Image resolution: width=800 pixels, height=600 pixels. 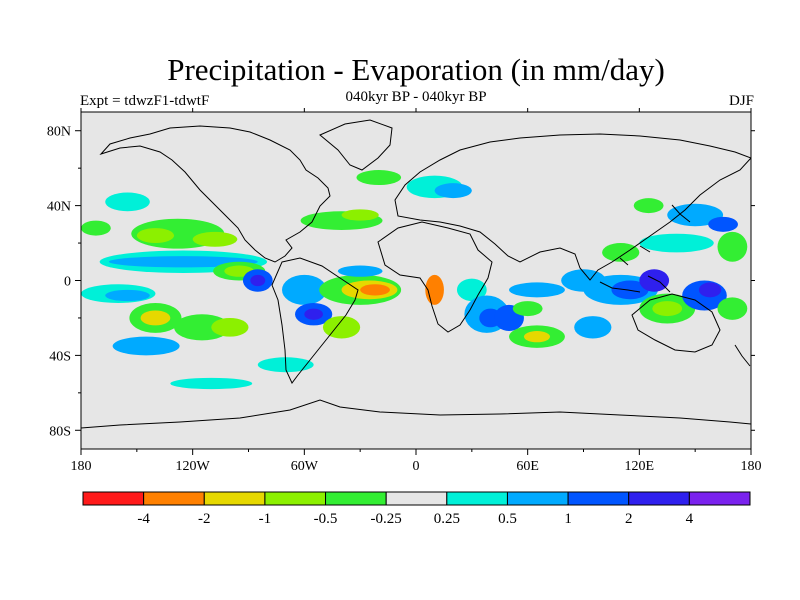 What do you see at coordinates (572, 207) in the screenshot?
I see `coast-eurasia` at bounding box center [572, 207].